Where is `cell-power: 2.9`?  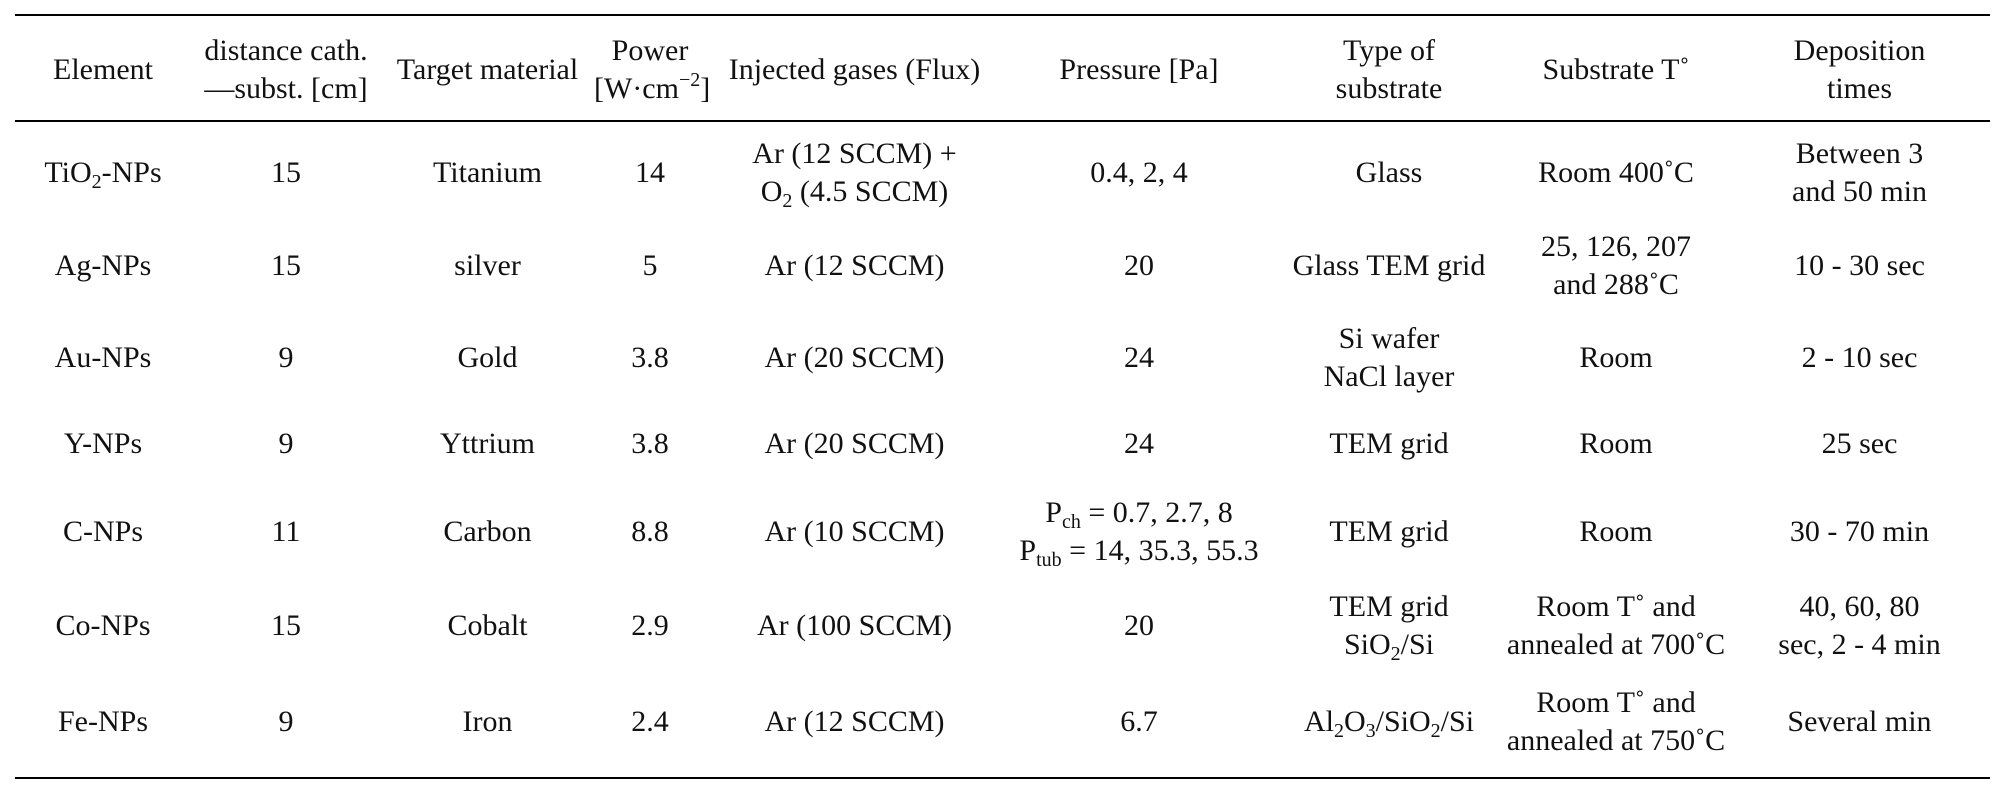 cell-power: 2.9 is located at coordinates (650, 625).